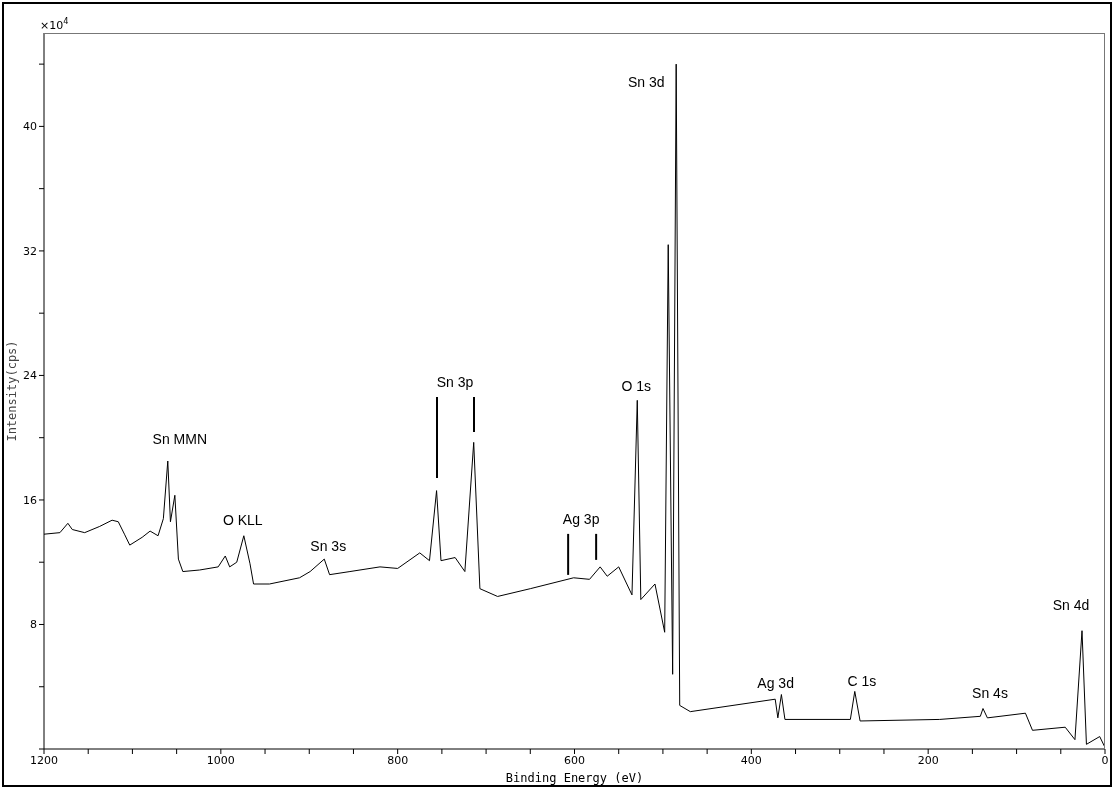 The width and height of the screenshot is (1112, 787). I want to click on annotation: Sn 4s, so click(990, 692).